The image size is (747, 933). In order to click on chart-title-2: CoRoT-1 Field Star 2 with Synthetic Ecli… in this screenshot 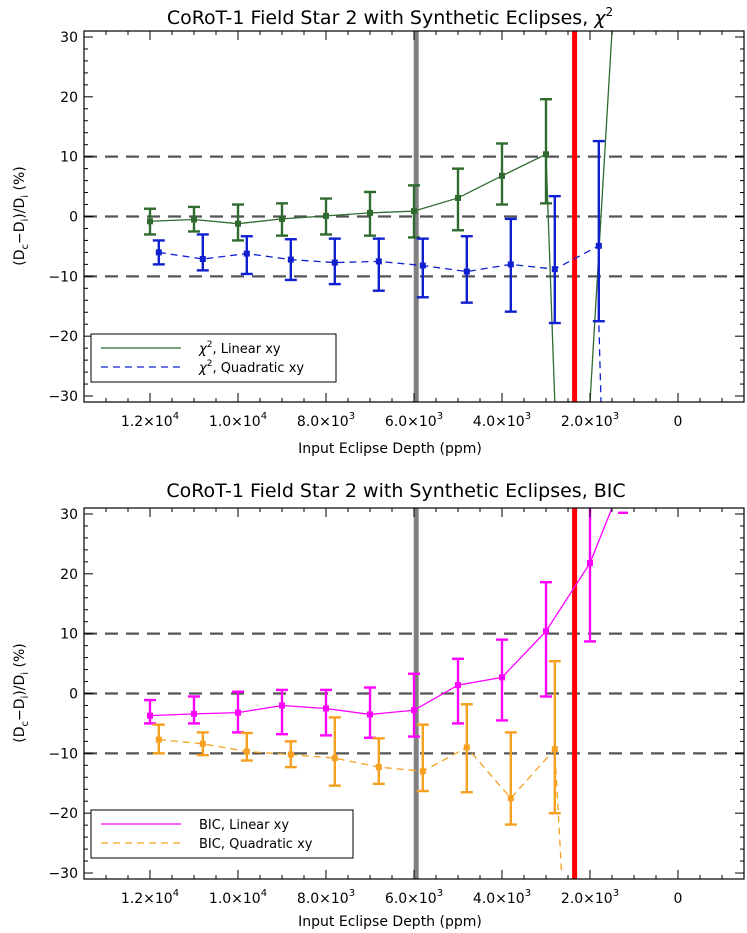, I will do `click(395, 491)`.